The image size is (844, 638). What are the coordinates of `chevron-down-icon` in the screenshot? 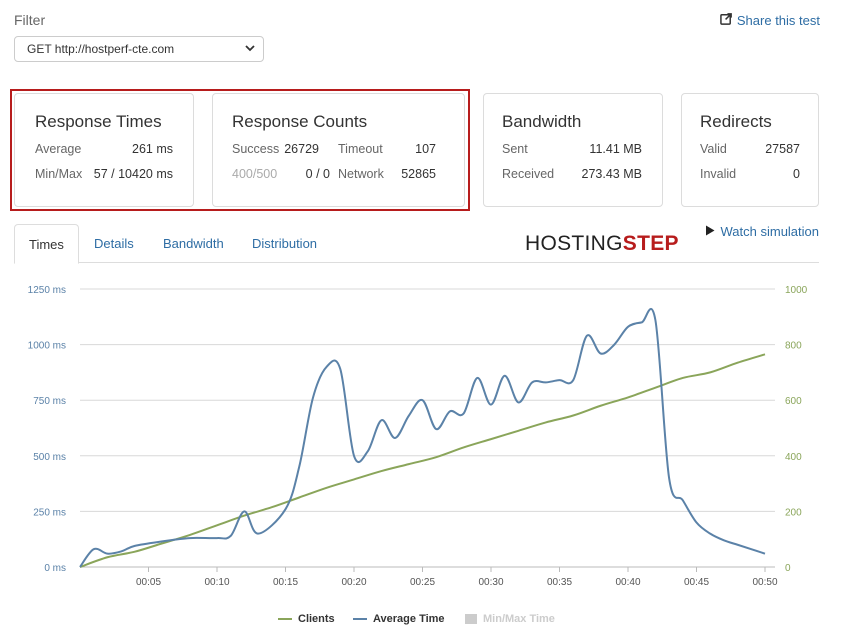 It's located at (250, 49).